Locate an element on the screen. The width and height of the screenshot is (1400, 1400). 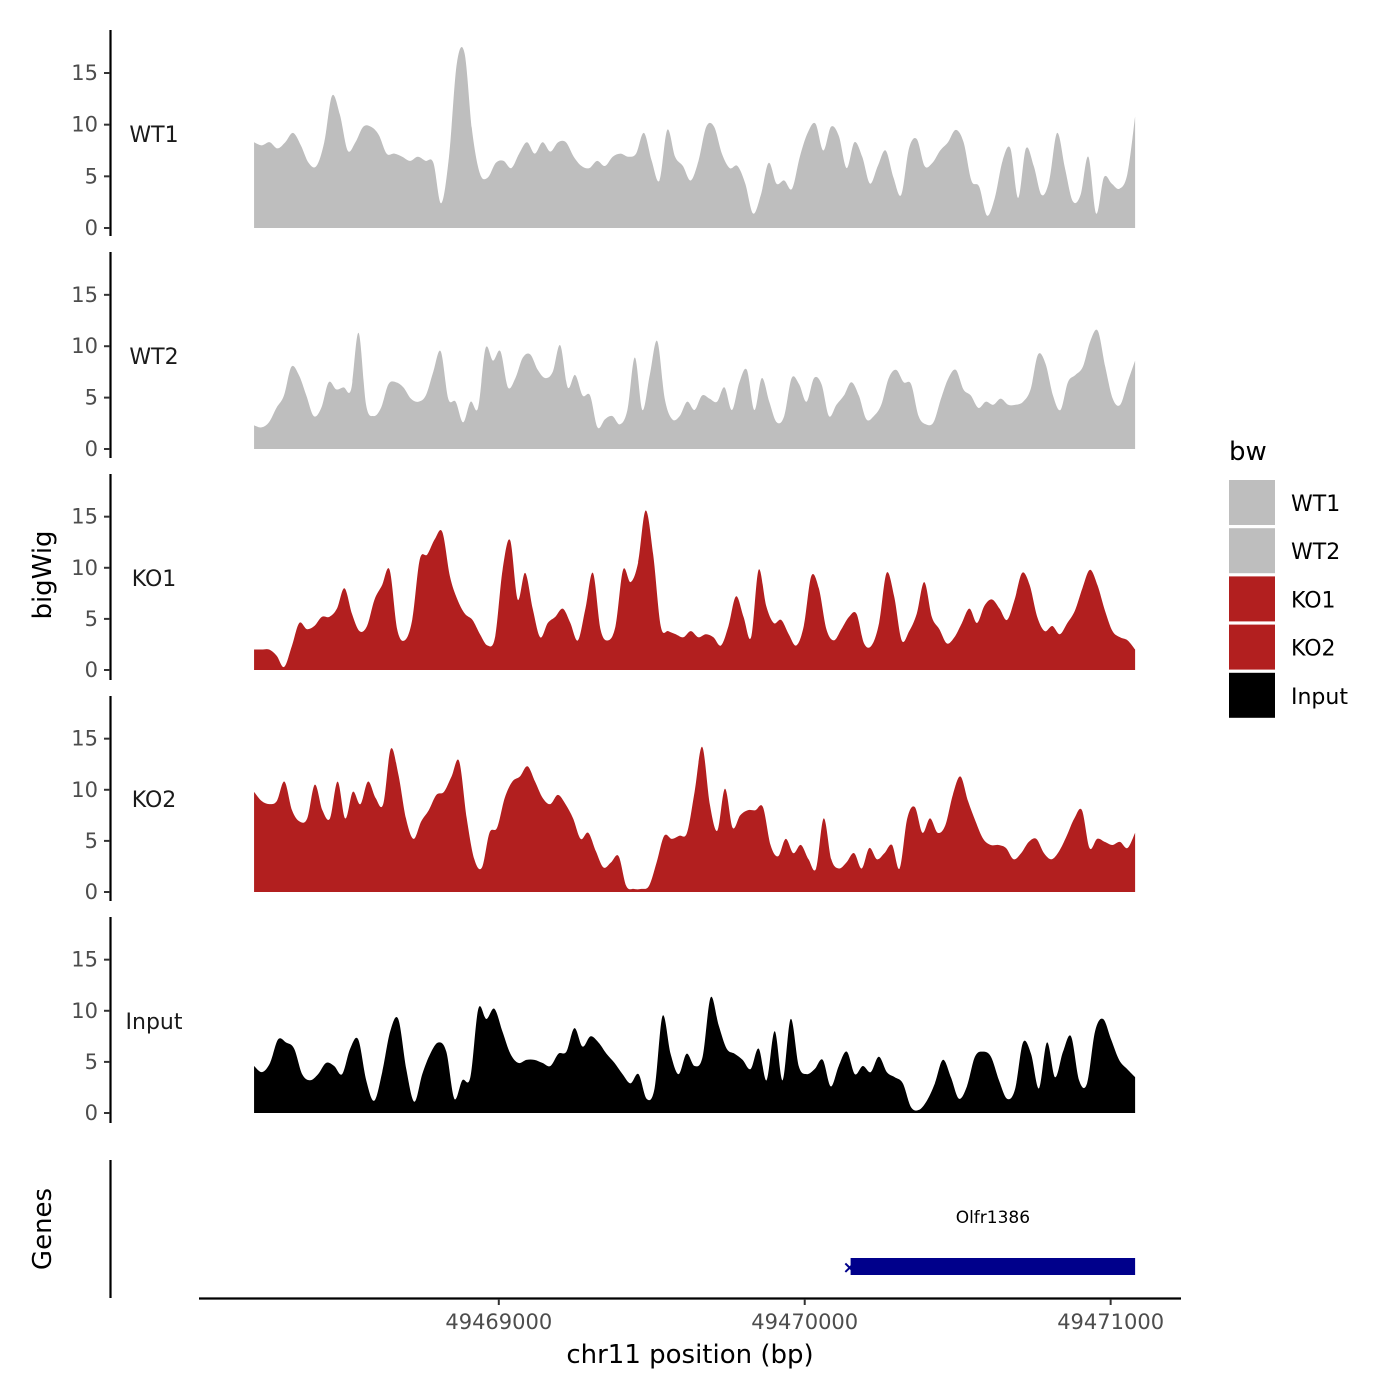
track-panel-wt2: WT2 0 5 10 15 is located at coordinates (603, 356).